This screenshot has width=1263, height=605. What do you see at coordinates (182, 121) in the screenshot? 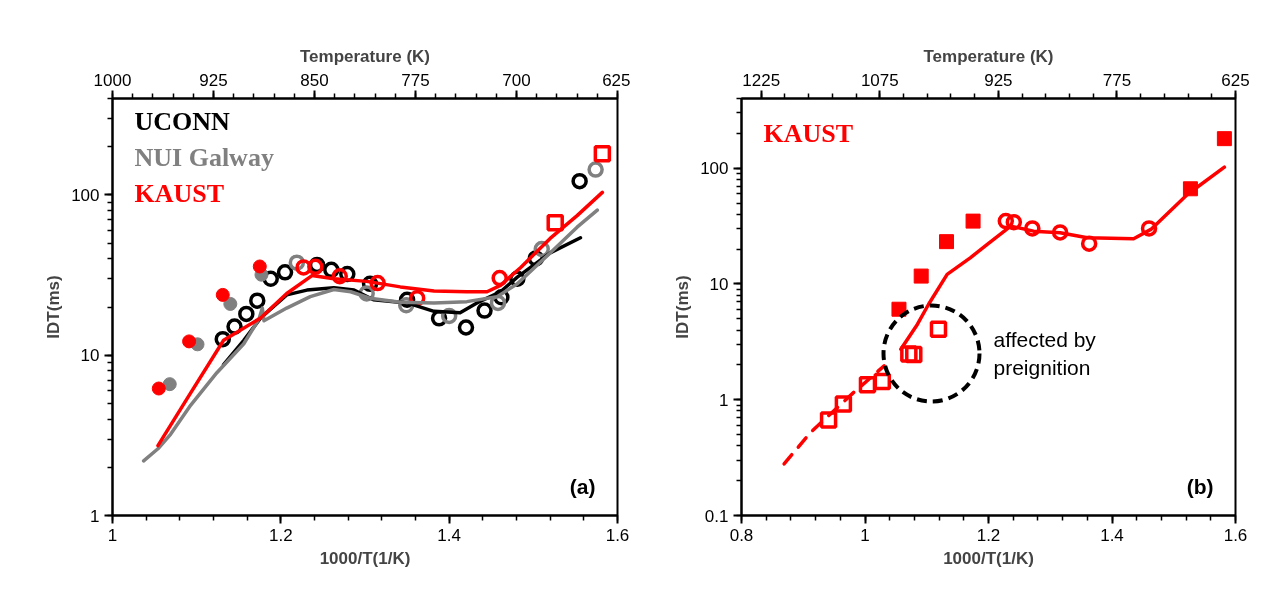
I see `text: UCONN` at bounding box center [182, 121].